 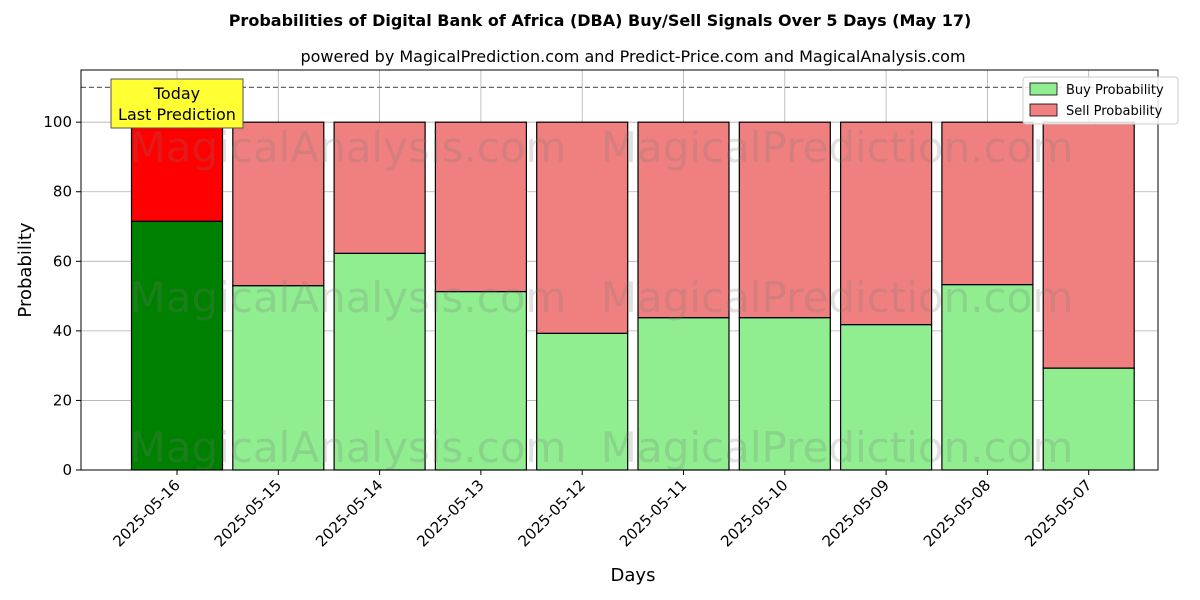 I want to click on x-tick-label: 2025-05-07, so click(x=1058, y=513).